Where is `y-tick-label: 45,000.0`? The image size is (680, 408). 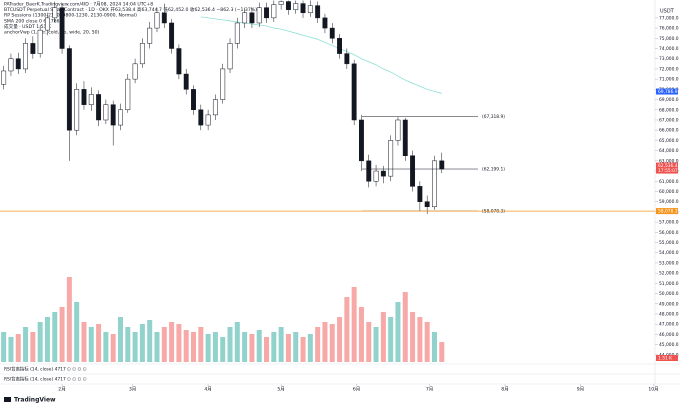
y-tick-label: 45,000.0 is located at coordinates (669, 345).